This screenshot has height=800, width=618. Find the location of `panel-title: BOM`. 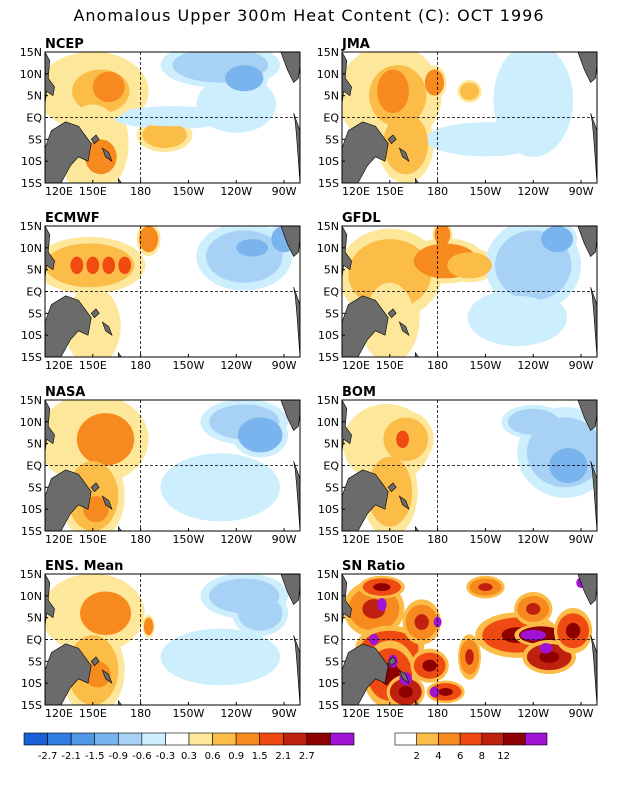

panel-title: BOM is located at coordinates (359, 392).